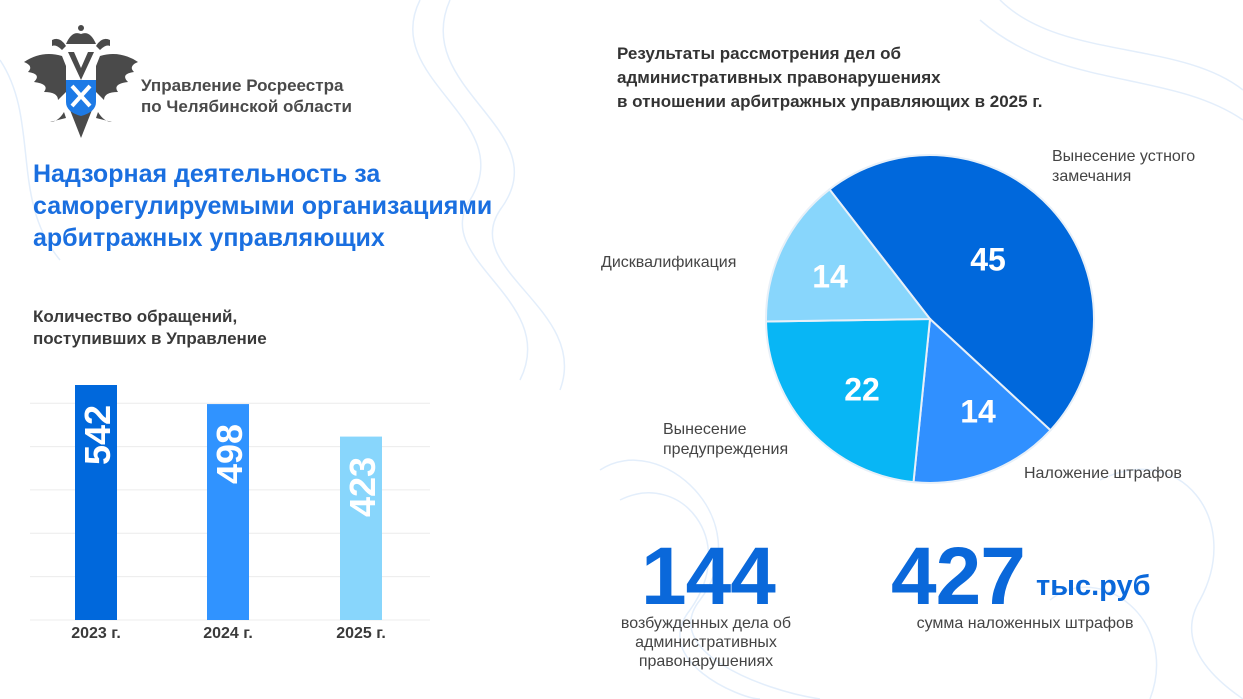 This screenshot has width=1243, height=699. I want to click on pie-label-line: Наложение штрафов, so click(1103, 473).